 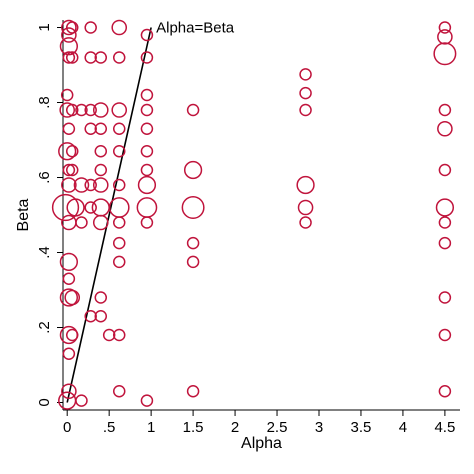 What do you see at coordinates (44, 27) in the screenshot?
I see `y-tick-label: 1` at bounding box center [44, 27].